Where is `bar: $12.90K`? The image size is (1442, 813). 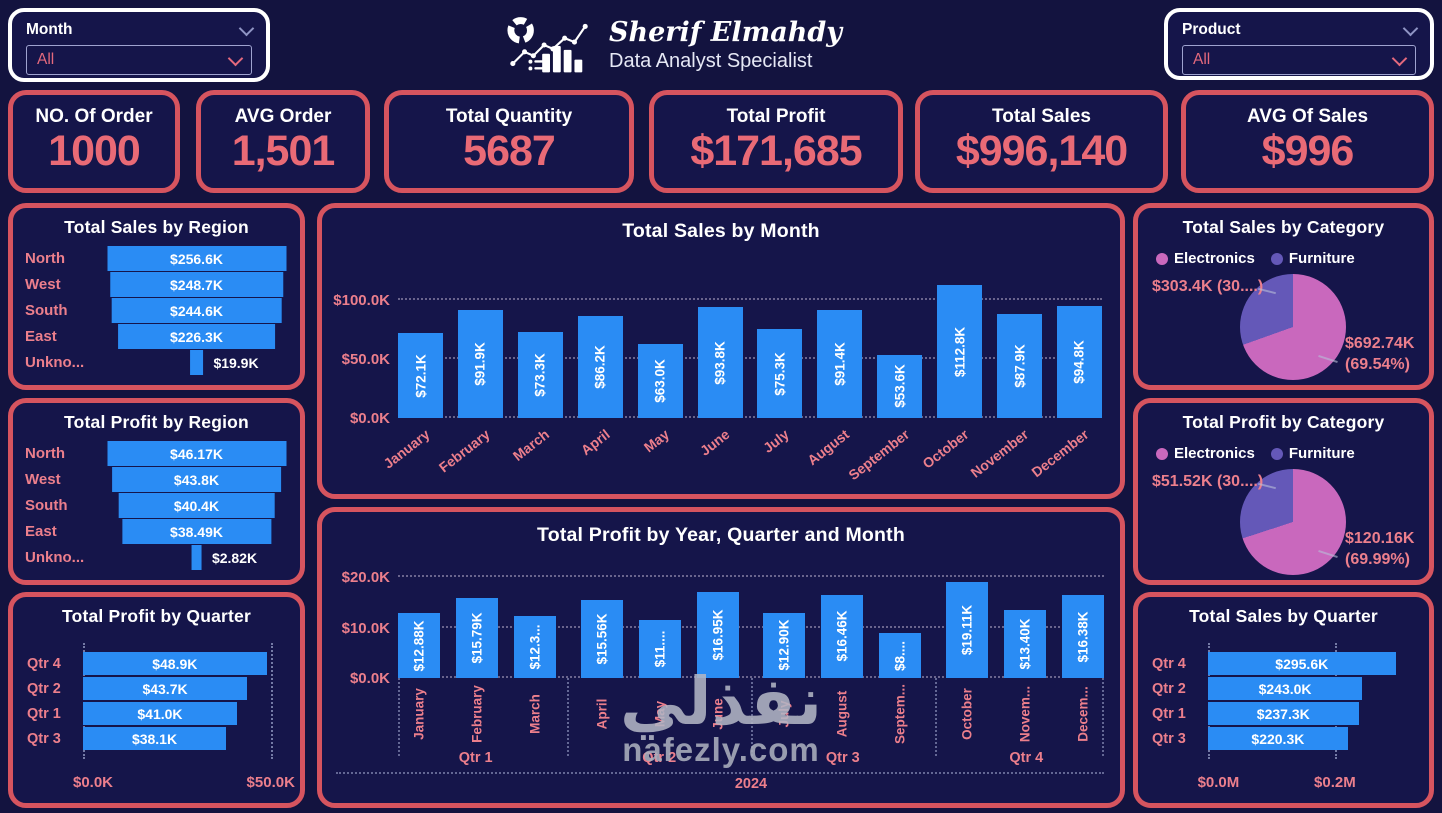 bar: $12.90K is located at coordinates (784, 645).